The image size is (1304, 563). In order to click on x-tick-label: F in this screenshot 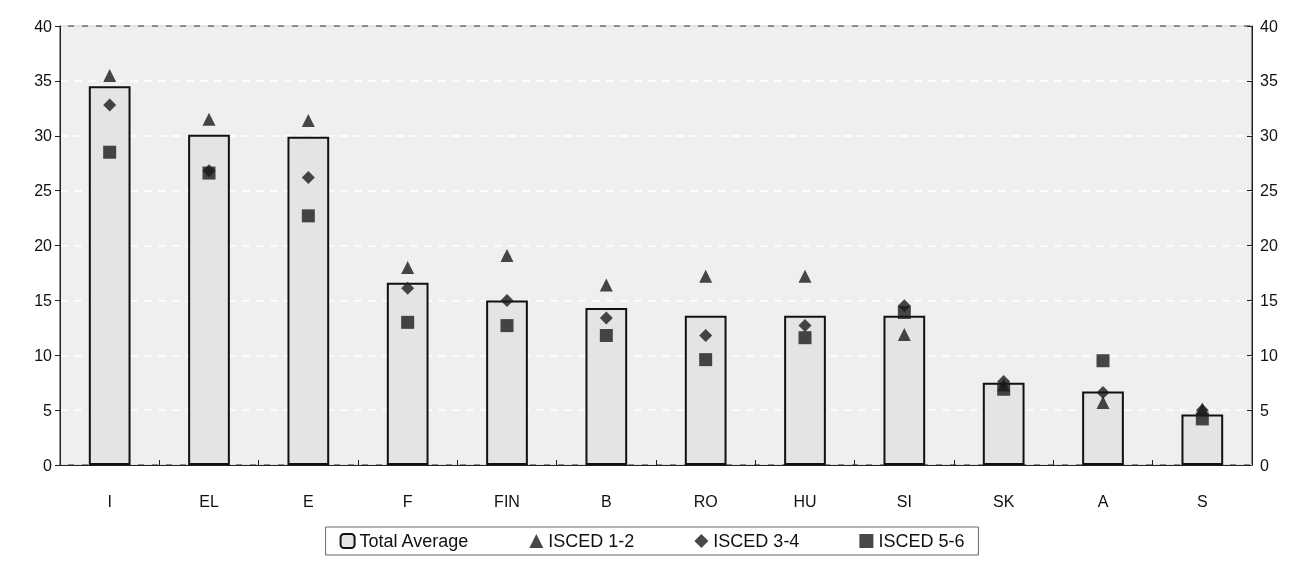, I will do `click(407, 501)`.